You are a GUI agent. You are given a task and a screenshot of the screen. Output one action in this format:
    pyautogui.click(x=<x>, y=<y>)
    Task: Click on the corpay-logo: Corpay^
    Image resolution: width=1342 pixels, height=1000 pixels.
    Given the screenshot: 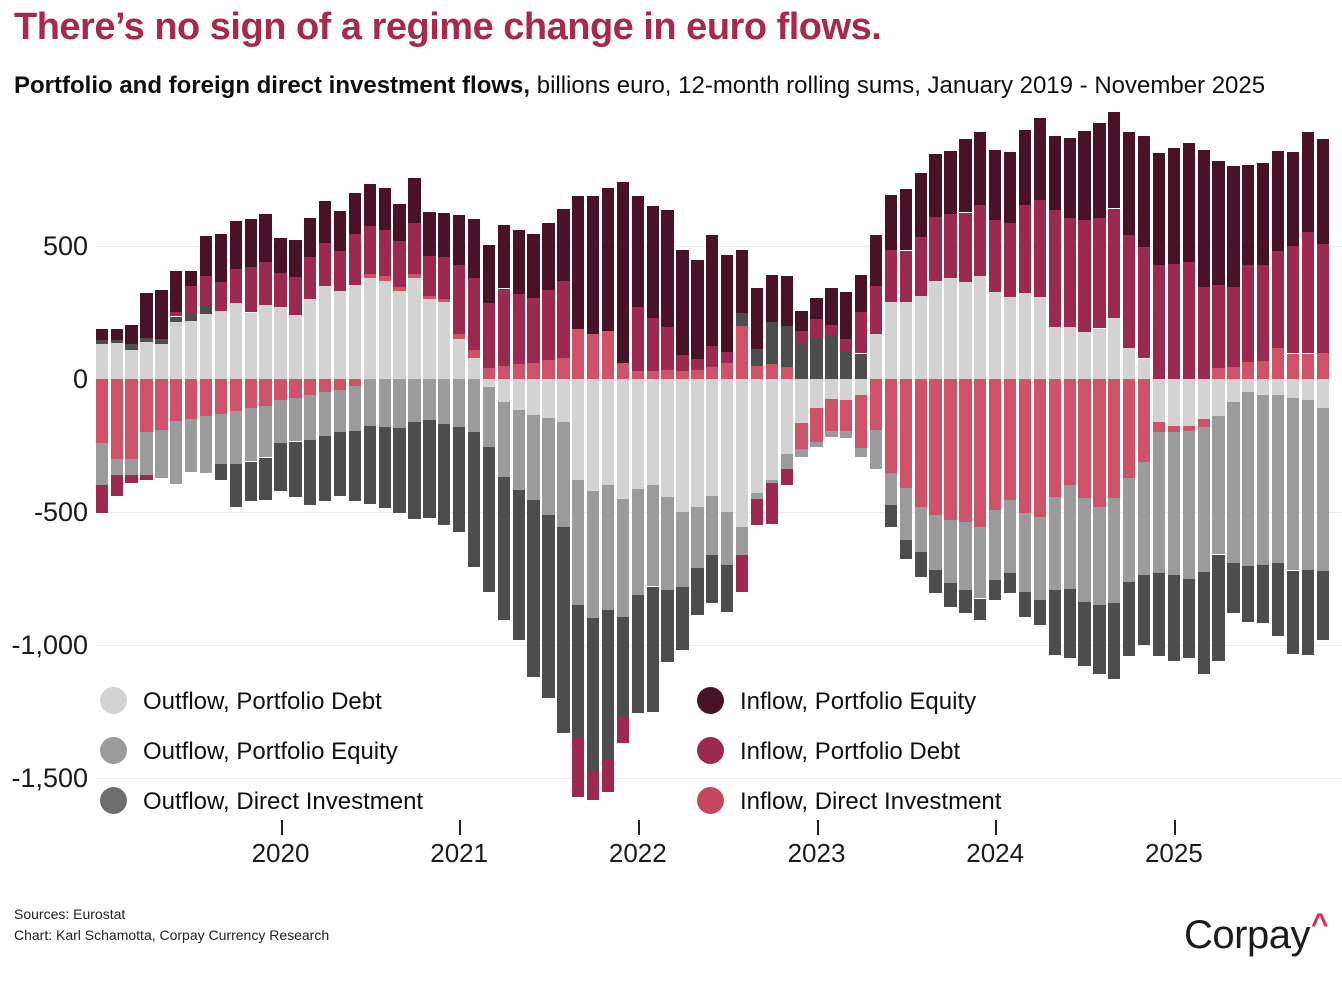 What is the action you would take?
    pyautogui.click(x=1256, y=933)
    